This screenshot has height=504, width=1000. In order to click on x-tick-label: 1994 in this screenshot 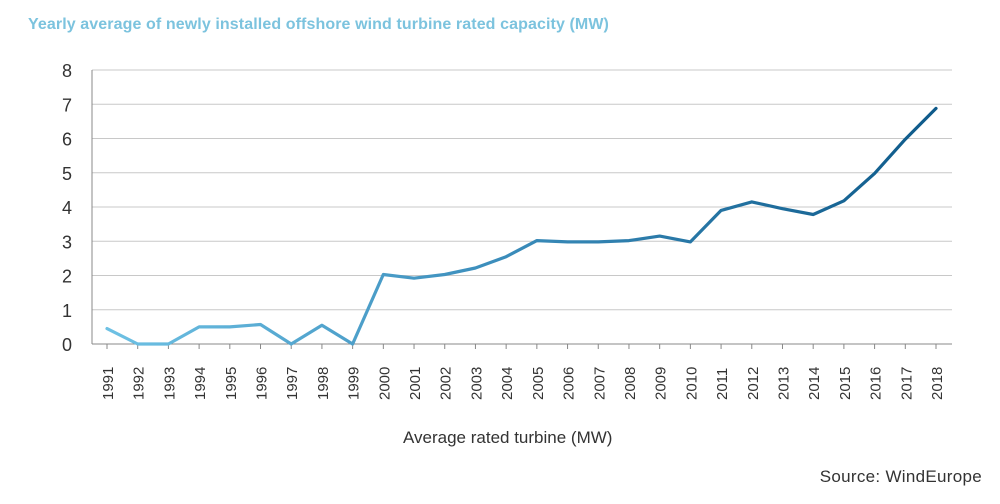, I will do `click(200, 383)`.